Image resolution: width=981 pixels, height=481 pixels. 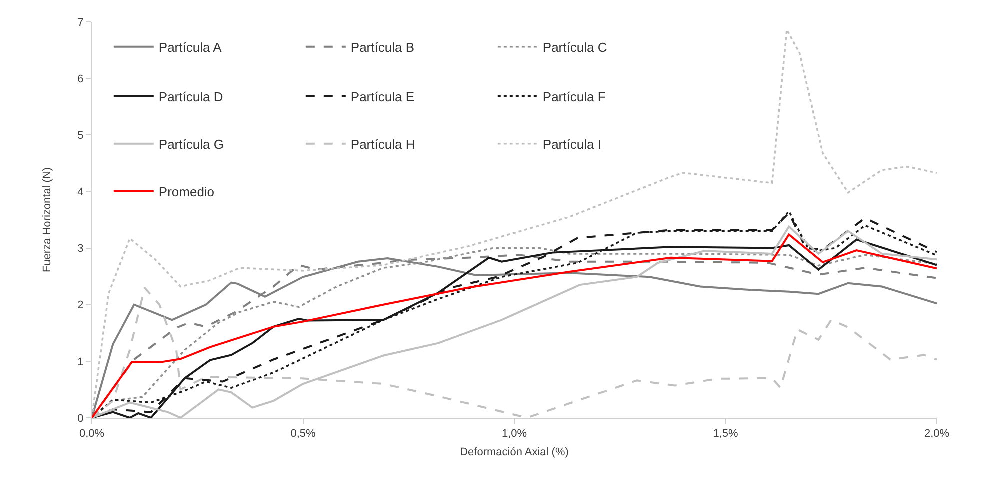 I want to click on y-tick-label: 1, so click(x=81, y=362).